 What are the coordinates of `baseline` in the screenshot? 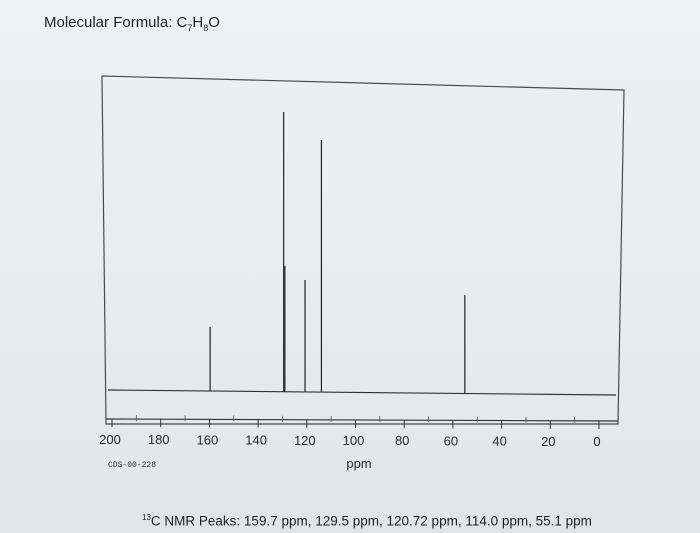 It's located at (362, 392).